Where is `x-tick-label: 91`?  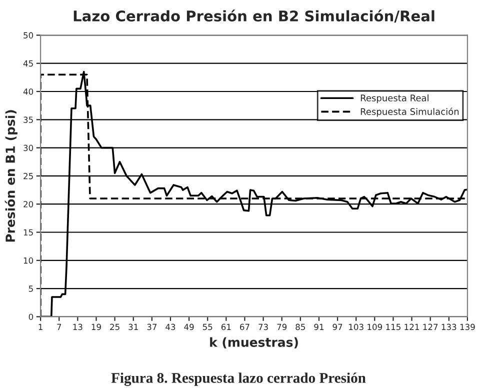 x-tick-label: 91 is located at coordinates (319, 327).